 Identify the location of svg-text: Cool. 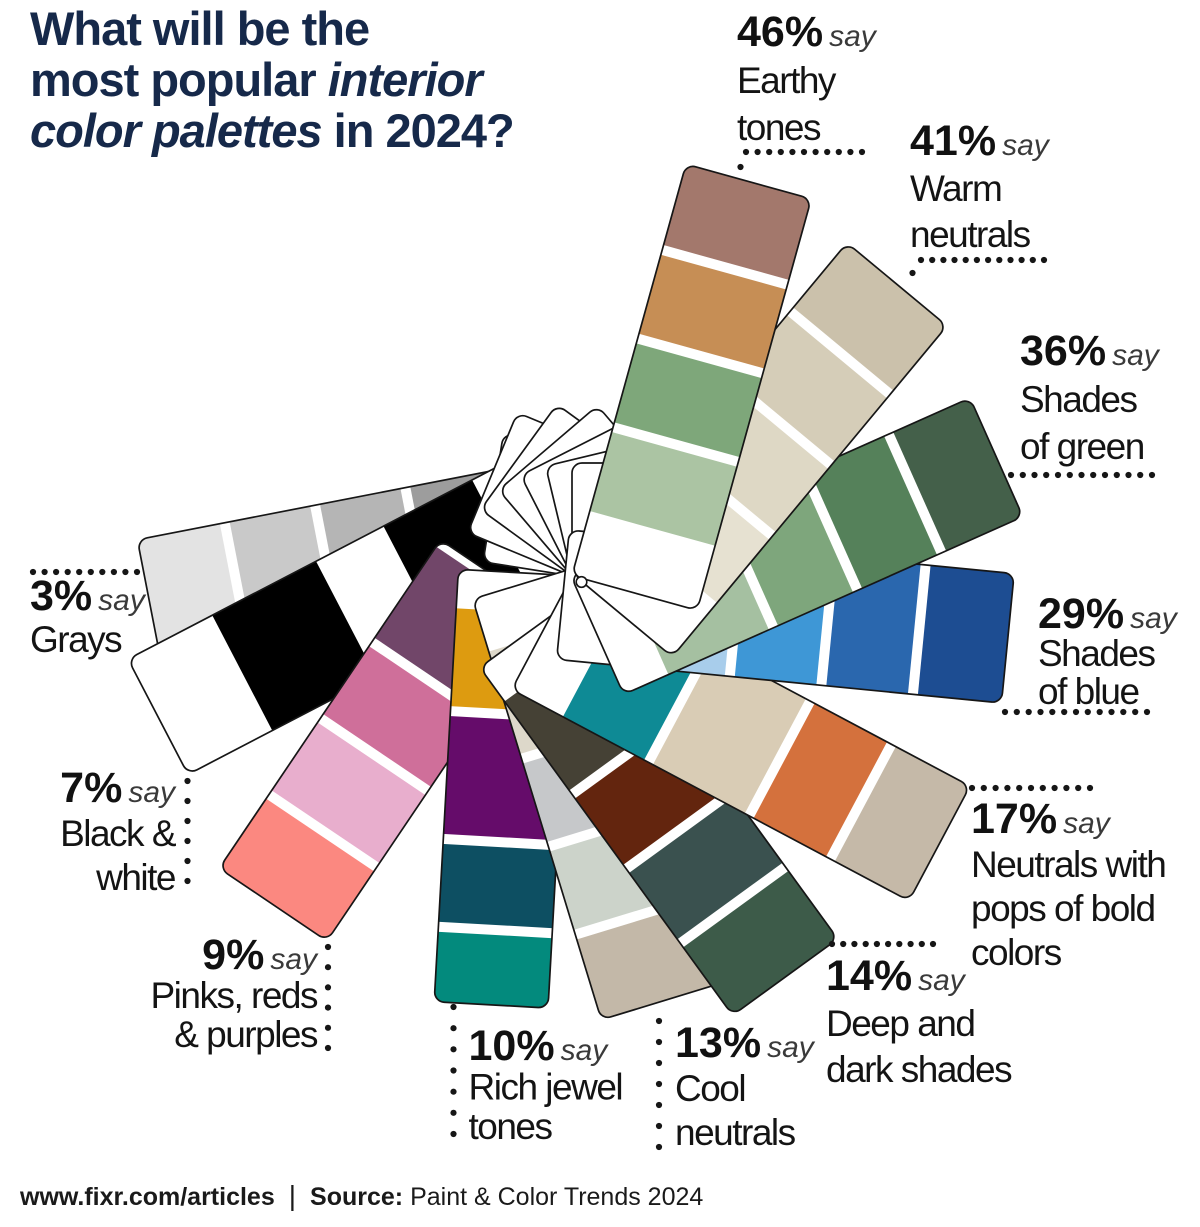
(710, 1088).